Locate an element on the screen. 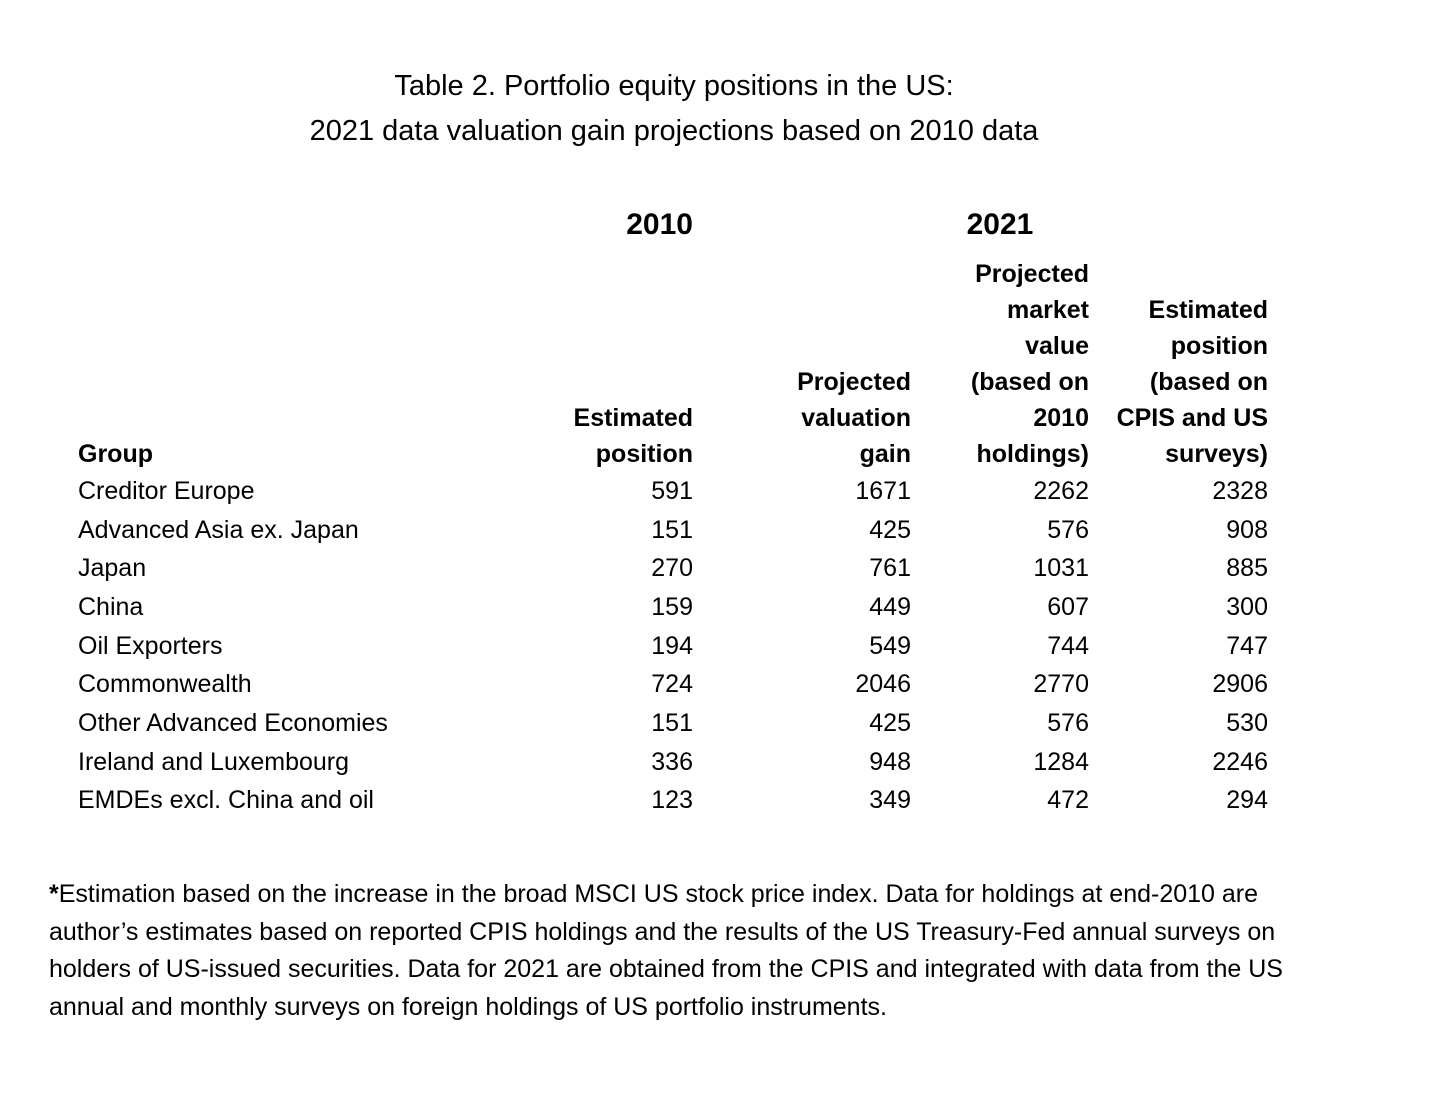 The height and width of the screenshot is (1120, 1434). group-cell: China is located at coordinates (111, 606).